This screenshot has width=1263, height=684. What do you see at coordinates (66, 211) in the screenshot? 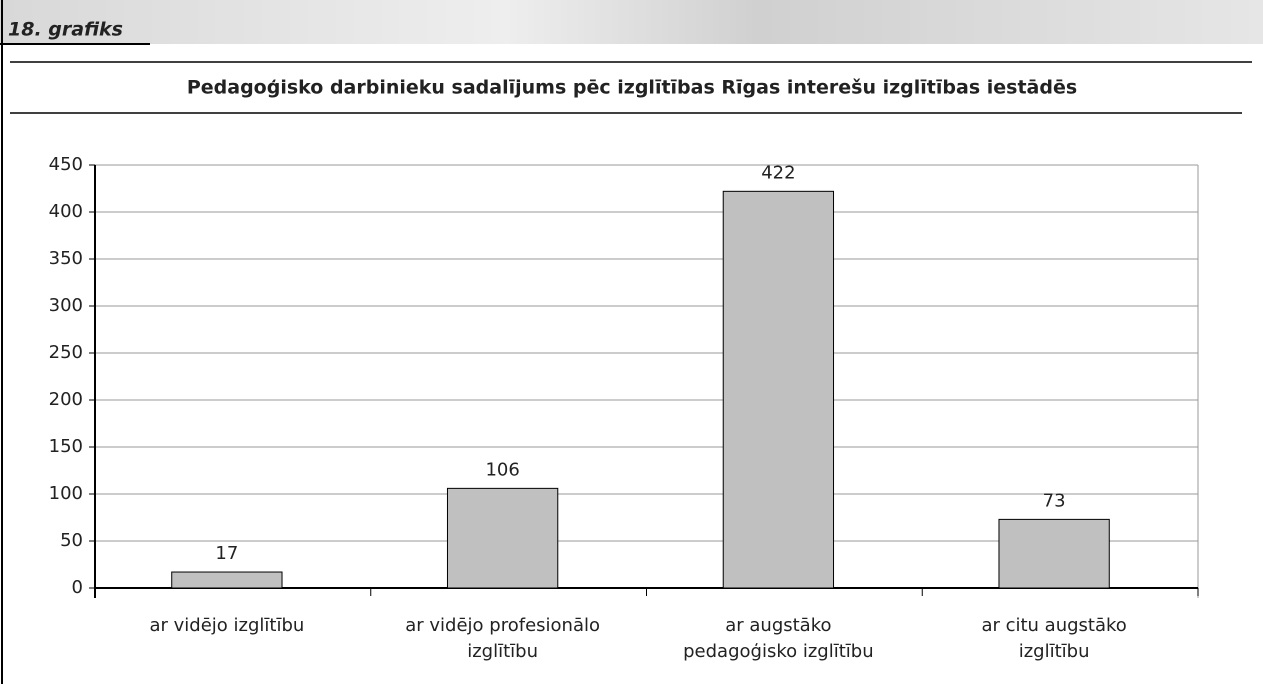
I see `y-tick-label: 400` at bounding box center [66, 211].